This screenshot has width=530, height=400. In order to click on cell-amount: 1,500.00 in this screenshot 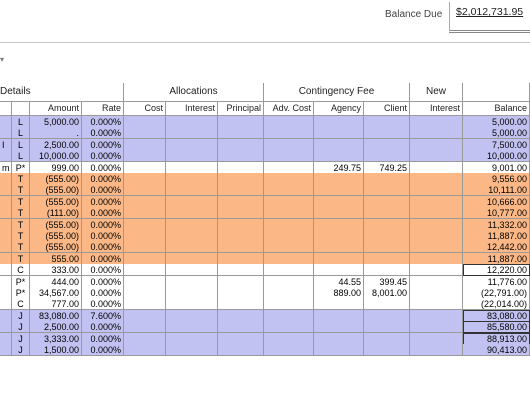, I will do `click(56, 350)`.